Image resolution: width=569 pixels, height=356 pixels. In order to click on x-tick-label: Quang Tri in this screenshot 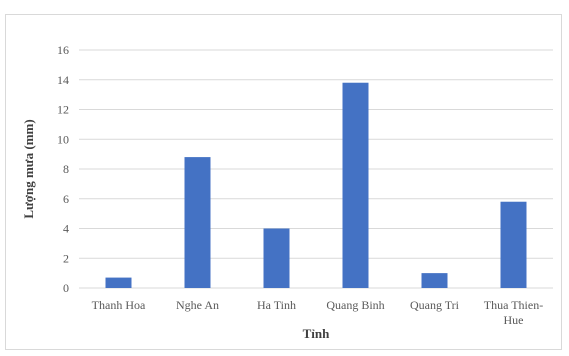, I will do `click(435, 305)`.